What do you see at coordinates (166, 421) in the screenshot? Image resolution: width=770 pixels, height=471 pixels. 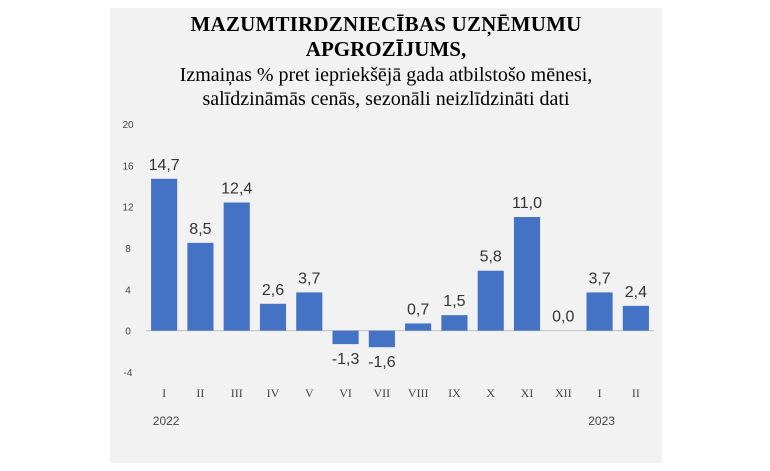 I see `year-label: 2022` at bounding box center [166, 421].